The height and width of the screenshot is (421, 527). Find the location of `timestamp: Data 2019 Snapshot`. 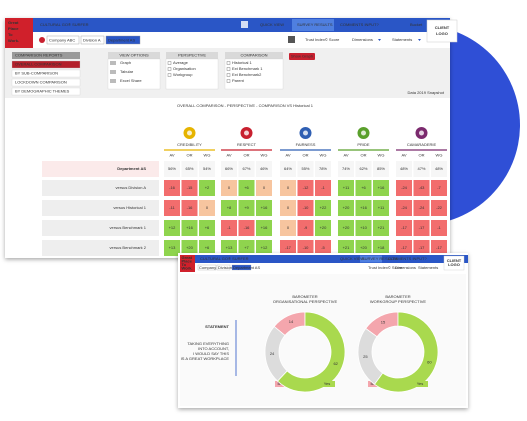

timestamp: Data 2019 Snapshot is located at coordinates (426, 92).